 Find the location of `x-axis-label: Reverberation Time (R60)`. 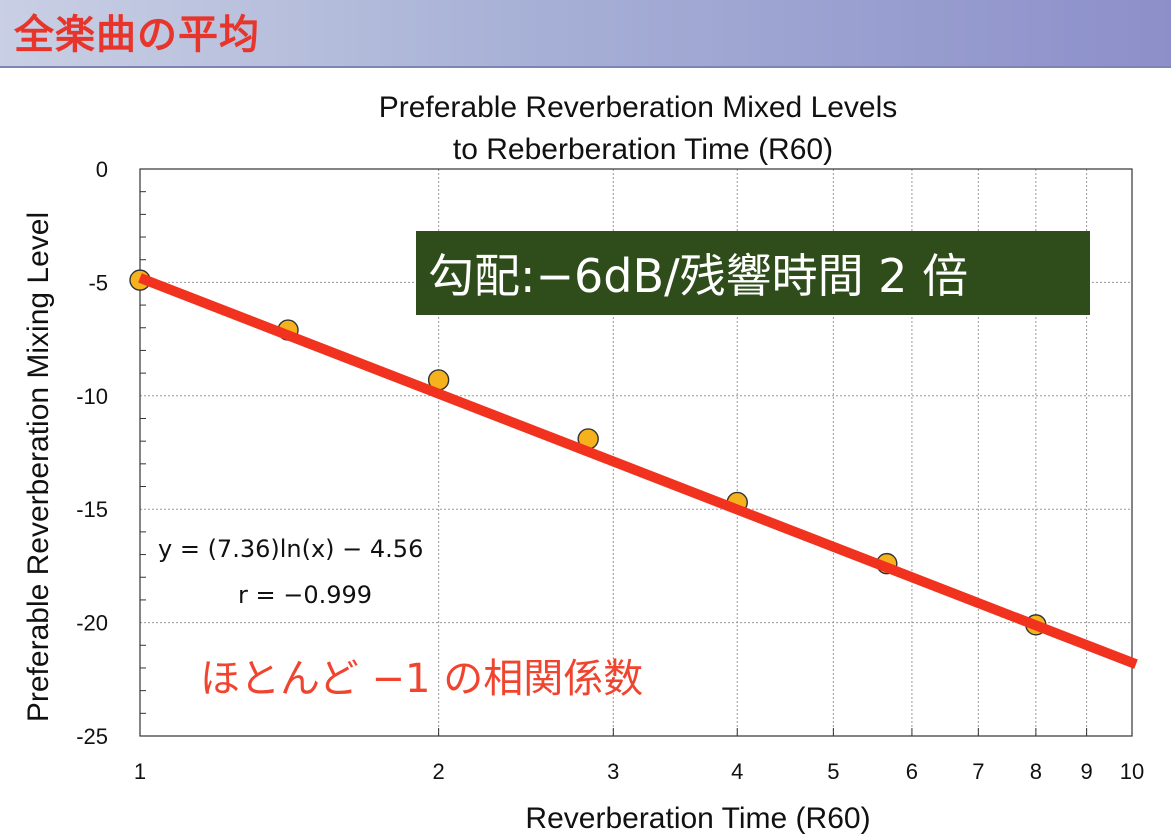

x-axis-label: Reverberation Time (R60) is located at coordinates (697, 818).